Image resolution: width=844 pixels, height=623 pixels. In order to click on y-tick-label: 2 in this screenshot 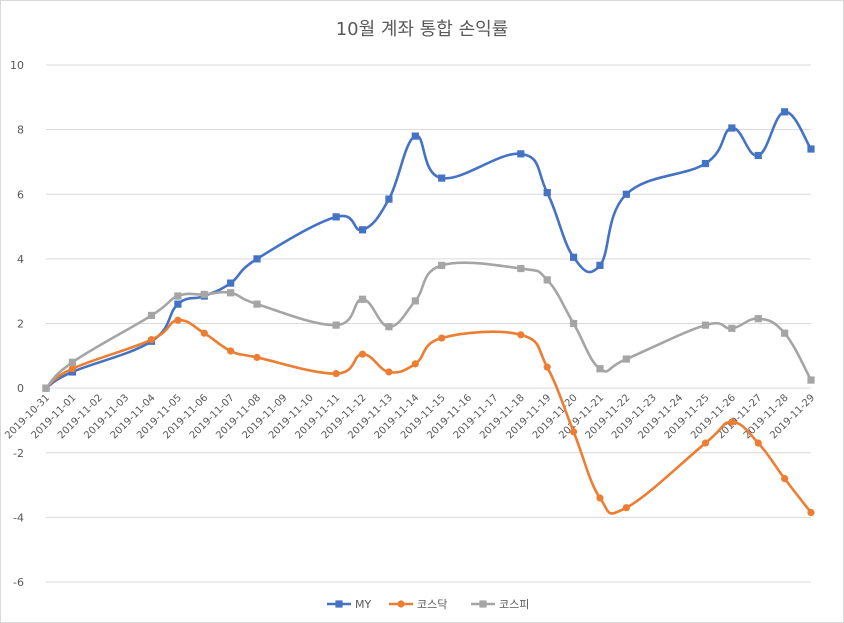, I will do `click(20, 324)`.